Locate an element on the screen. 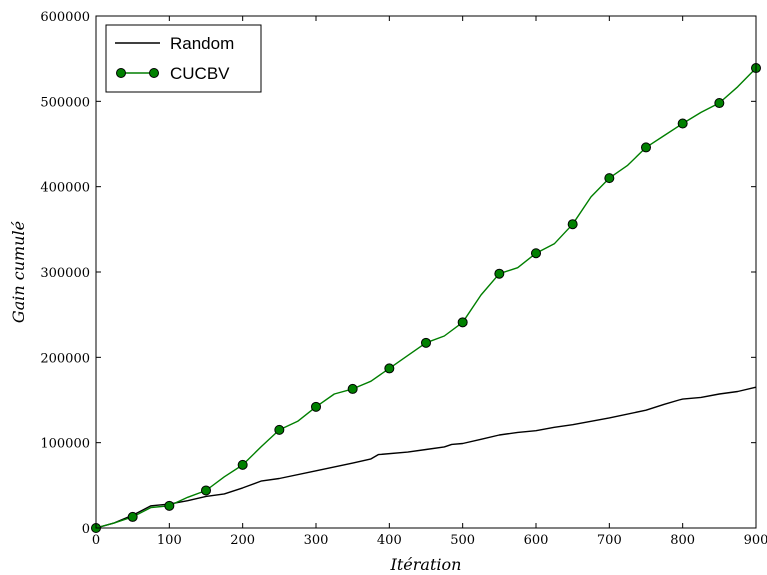  legend-box is located at coordinates (183, 58).